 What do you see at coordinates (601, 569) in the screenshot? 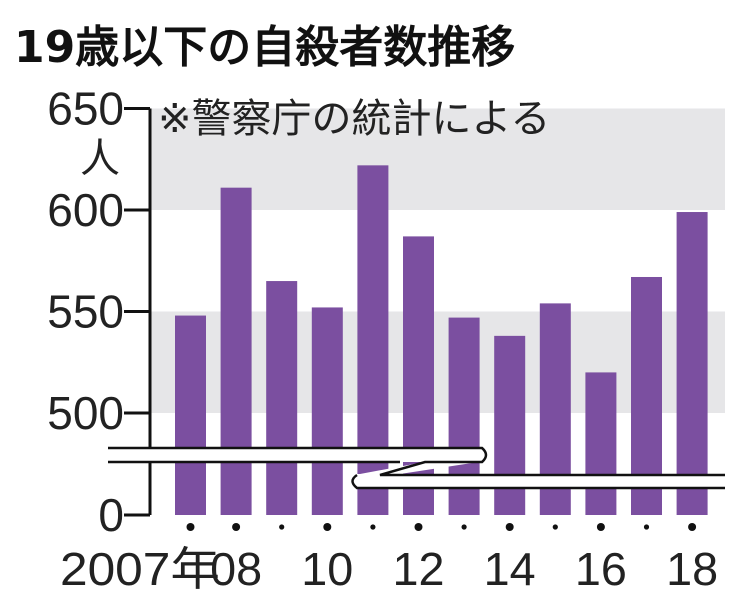
I see `x-tick-label: 16` at bounding box center [601, 569].